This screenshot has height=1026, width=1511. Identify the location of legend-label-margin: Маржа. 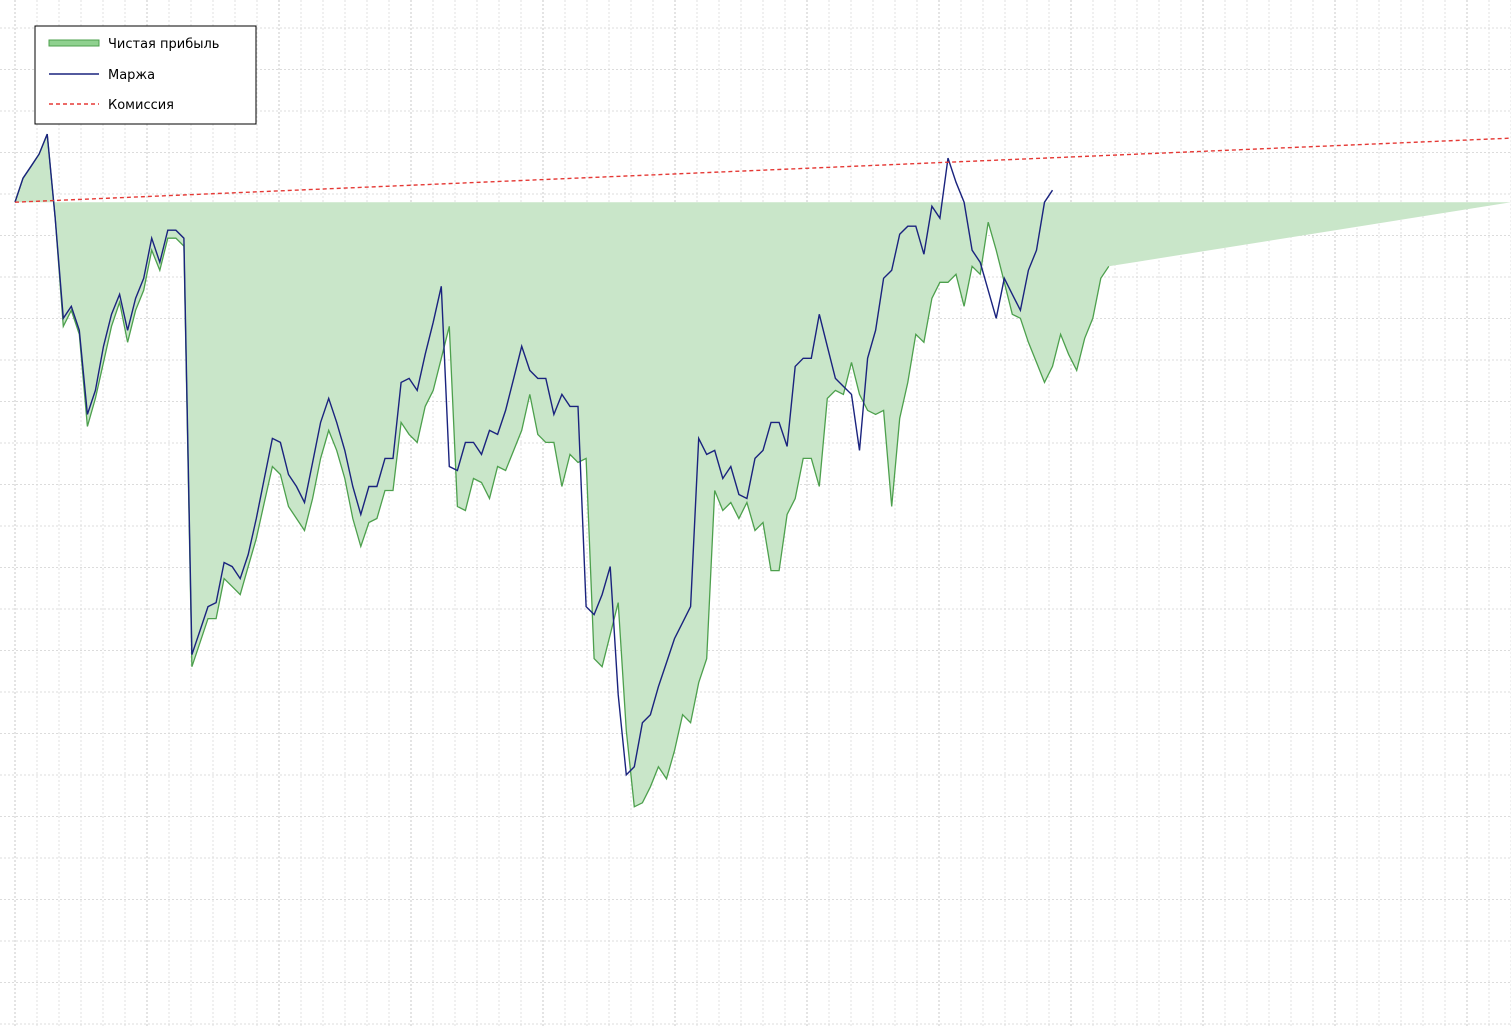
(131, 75).